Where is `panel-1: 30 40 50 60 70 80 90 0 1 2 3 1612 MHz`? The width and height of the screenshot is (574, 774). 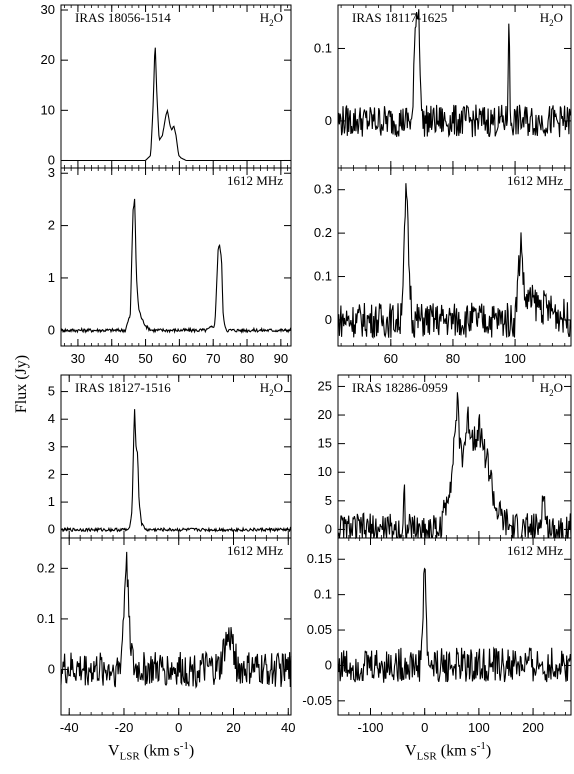
panel-1: 30 40 50 60 70 80 90 0 1 2 3 1612 MHz is located at coordinates (170, 265).